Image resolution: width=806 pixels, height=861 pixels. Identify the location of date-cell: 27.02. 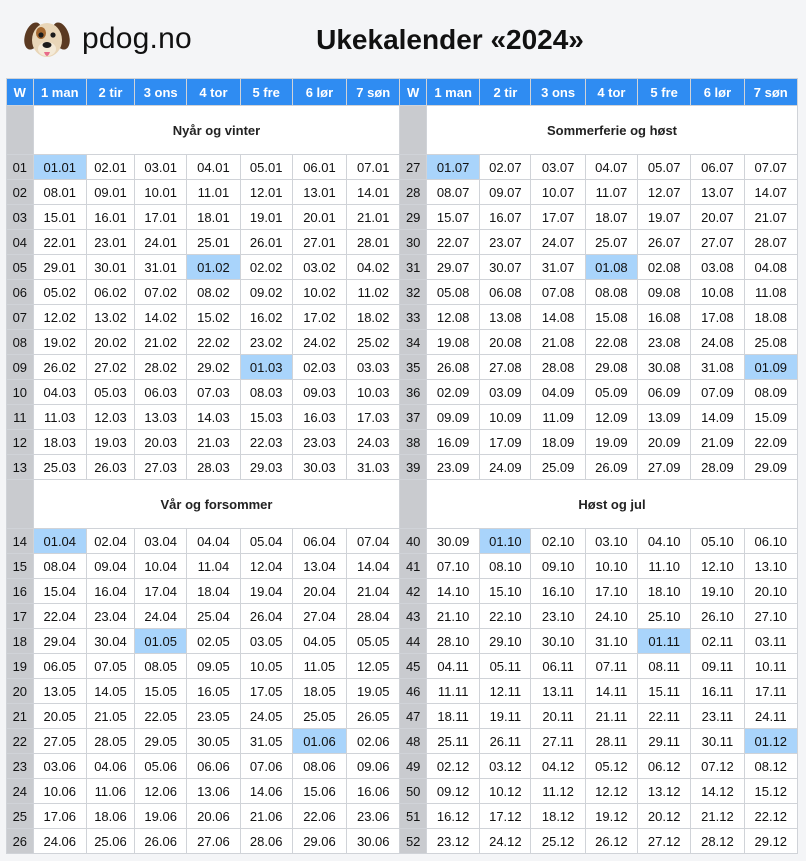
(110, 367).